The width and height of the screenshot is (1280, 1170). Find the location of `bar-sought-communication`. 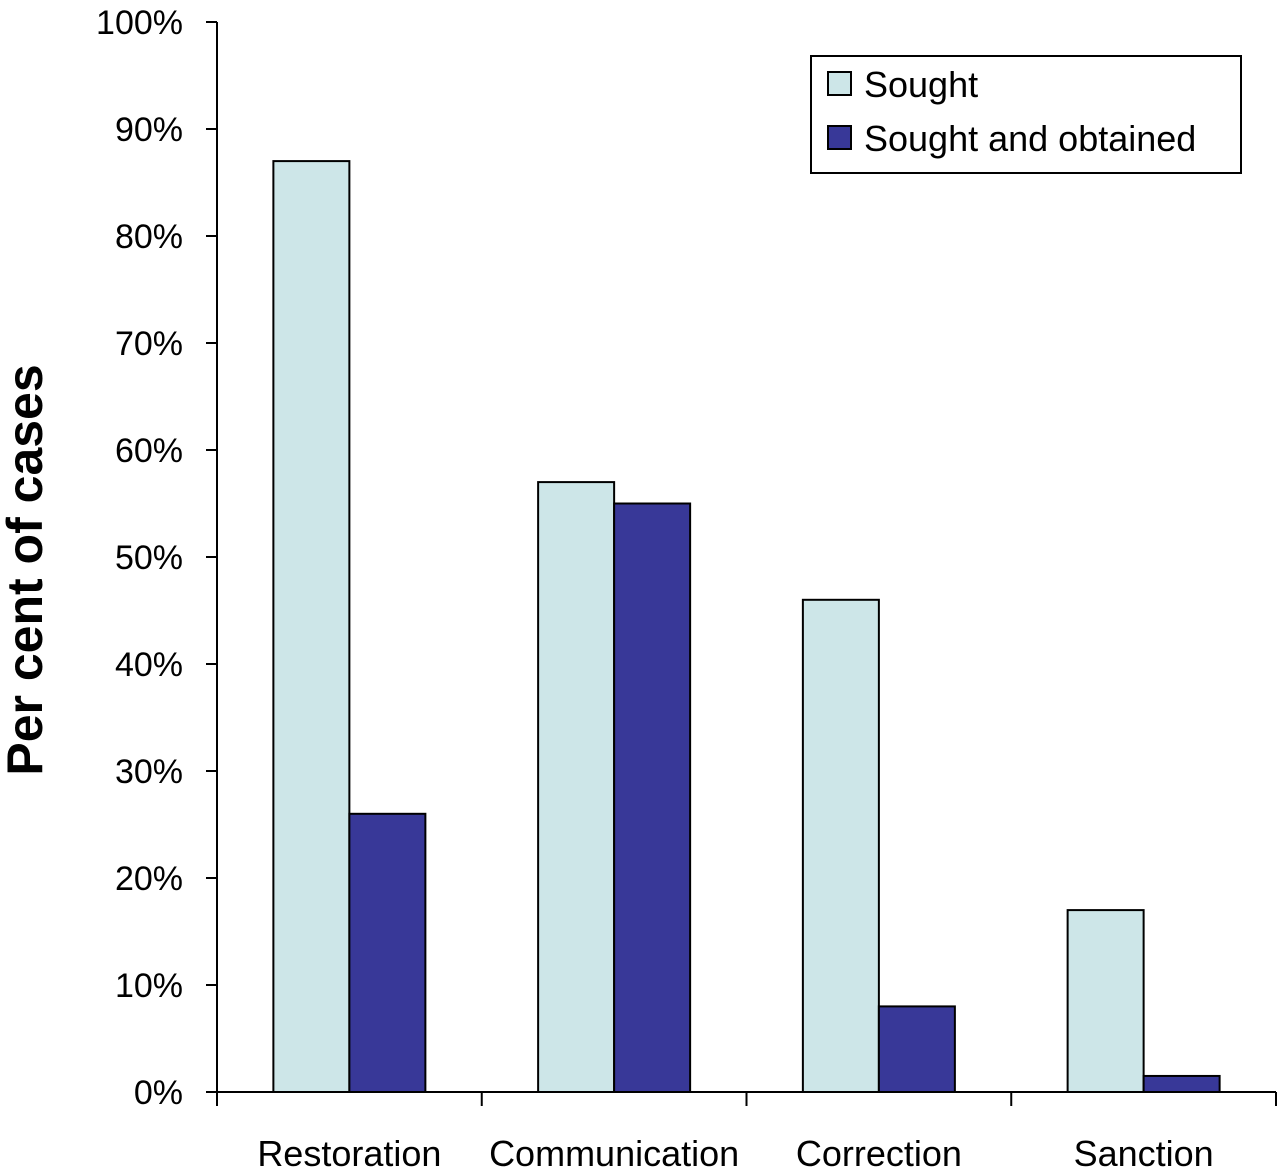

bar-sought-communication is located at coordinates (576, 787).